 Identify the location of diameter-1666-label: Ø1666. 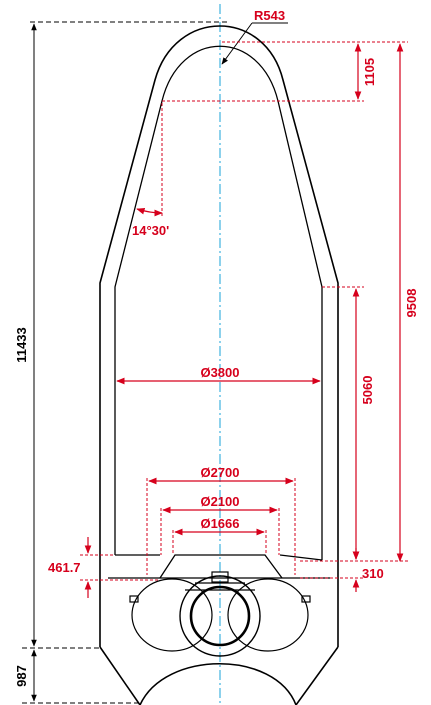
(219, 523).